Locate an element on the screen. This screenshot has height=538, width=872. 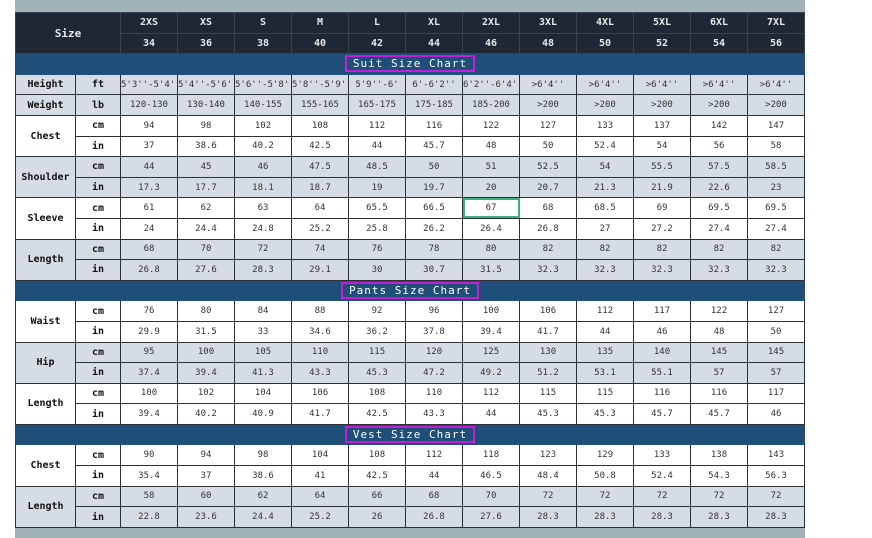
size-letter: XS is located at coordinates (206, 23).